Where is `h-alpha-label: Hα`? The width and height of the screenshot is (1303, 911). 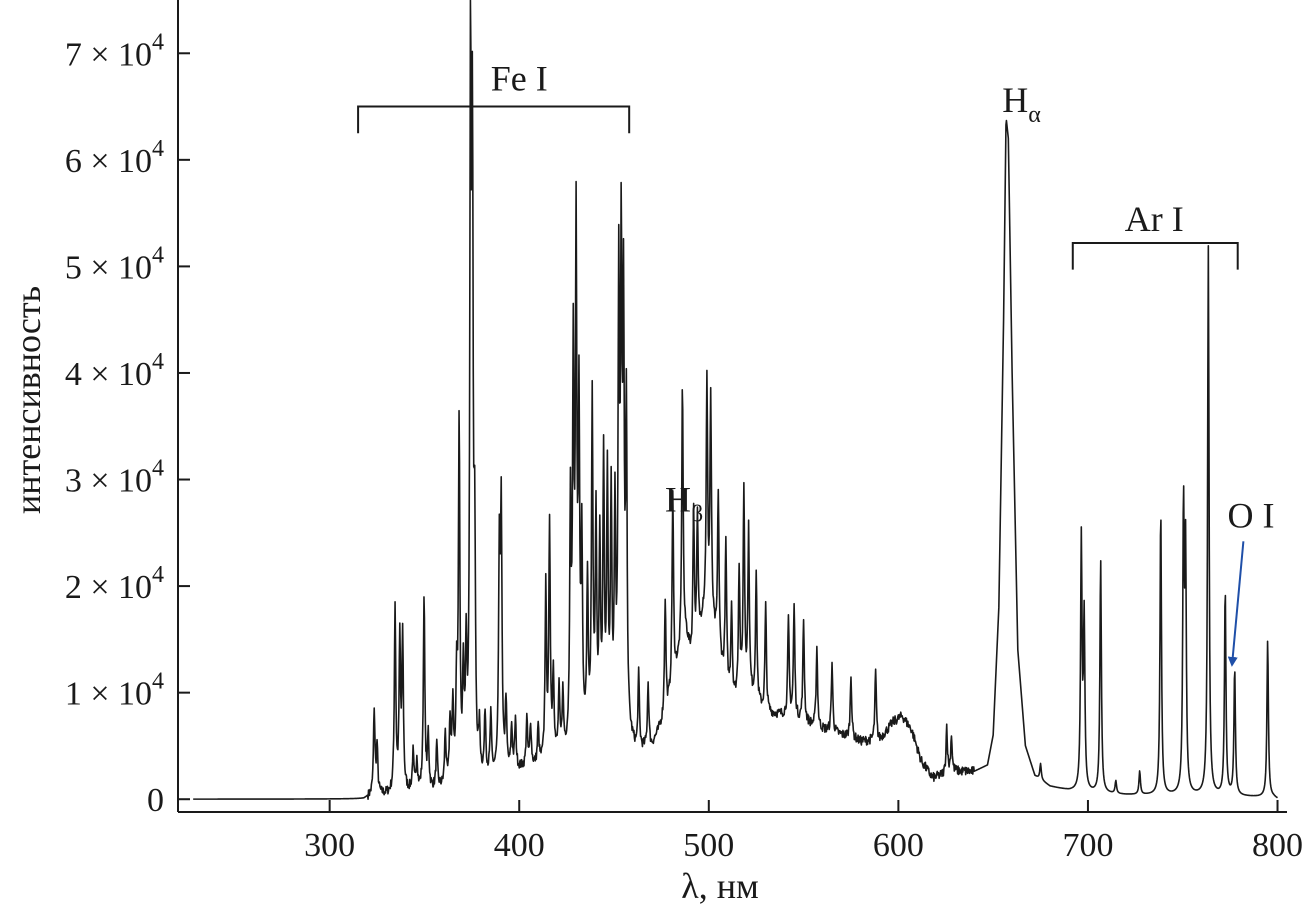
h-alpha-label: Hα is located at coordinates (1021, 104).